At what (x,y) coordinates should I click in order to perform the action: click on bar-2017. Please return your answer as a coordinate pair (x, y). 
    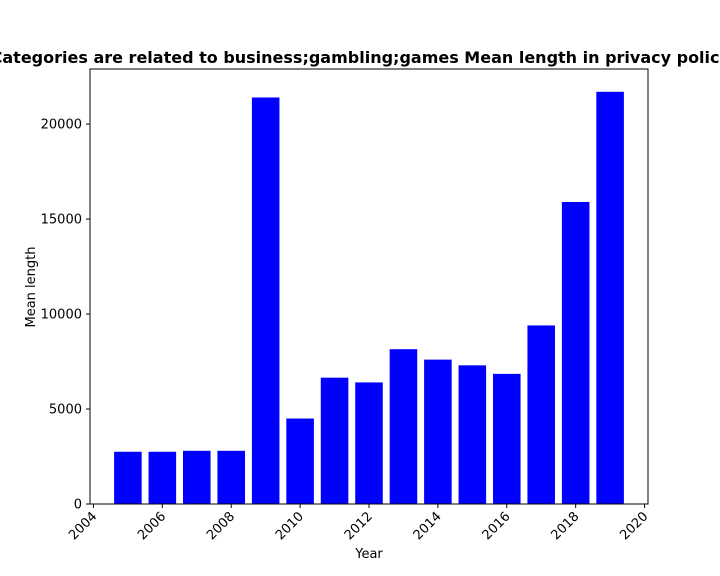
    Looking at the image, I should click on (541, 414).